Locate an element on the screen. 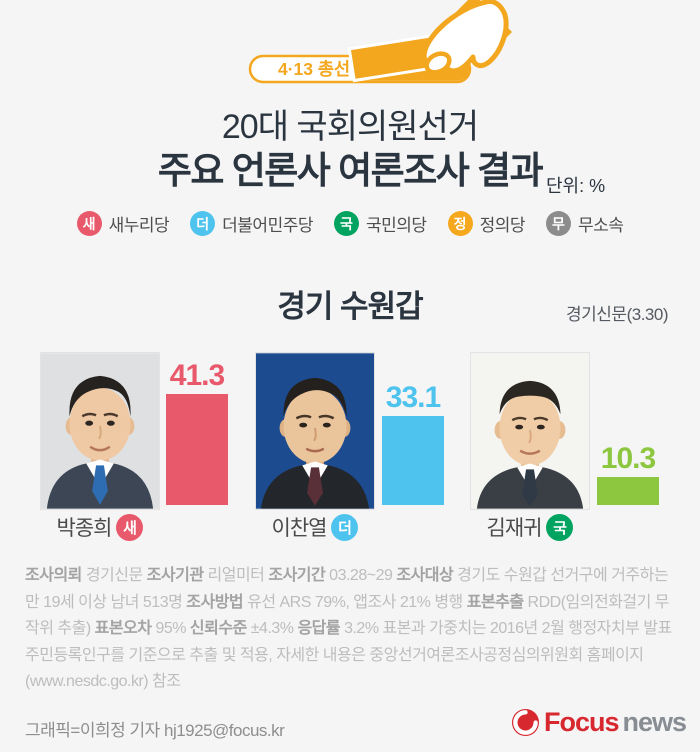  candidate-name-row: 박종희 새 is located at coordinates (100, 527).